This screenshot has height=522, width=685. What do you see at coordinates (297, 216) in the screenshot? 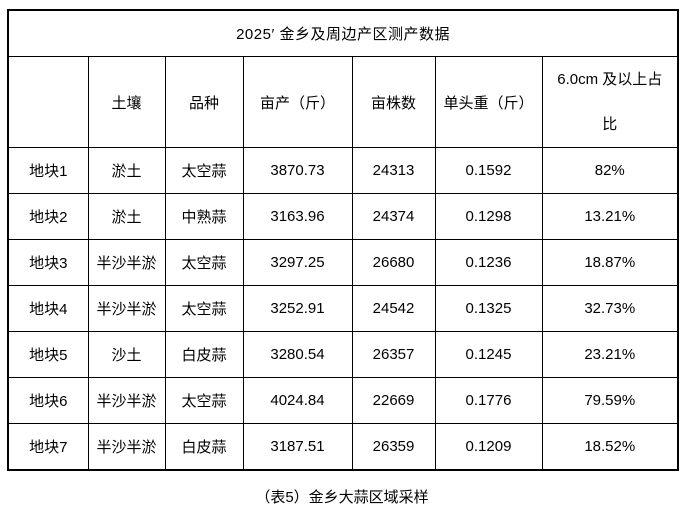
I see `yield-cell: 3163.96` at bounding box center [297, 216].